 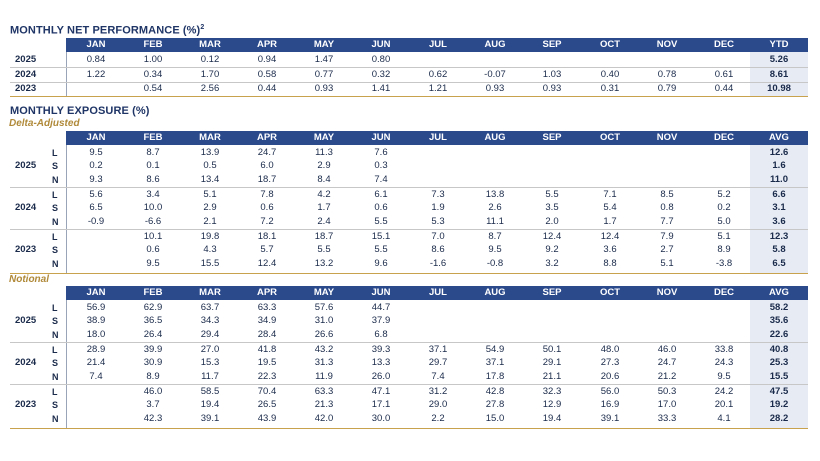 I want to click on notional-2024-L-cell: 39.3, so click(x=381, y=349).